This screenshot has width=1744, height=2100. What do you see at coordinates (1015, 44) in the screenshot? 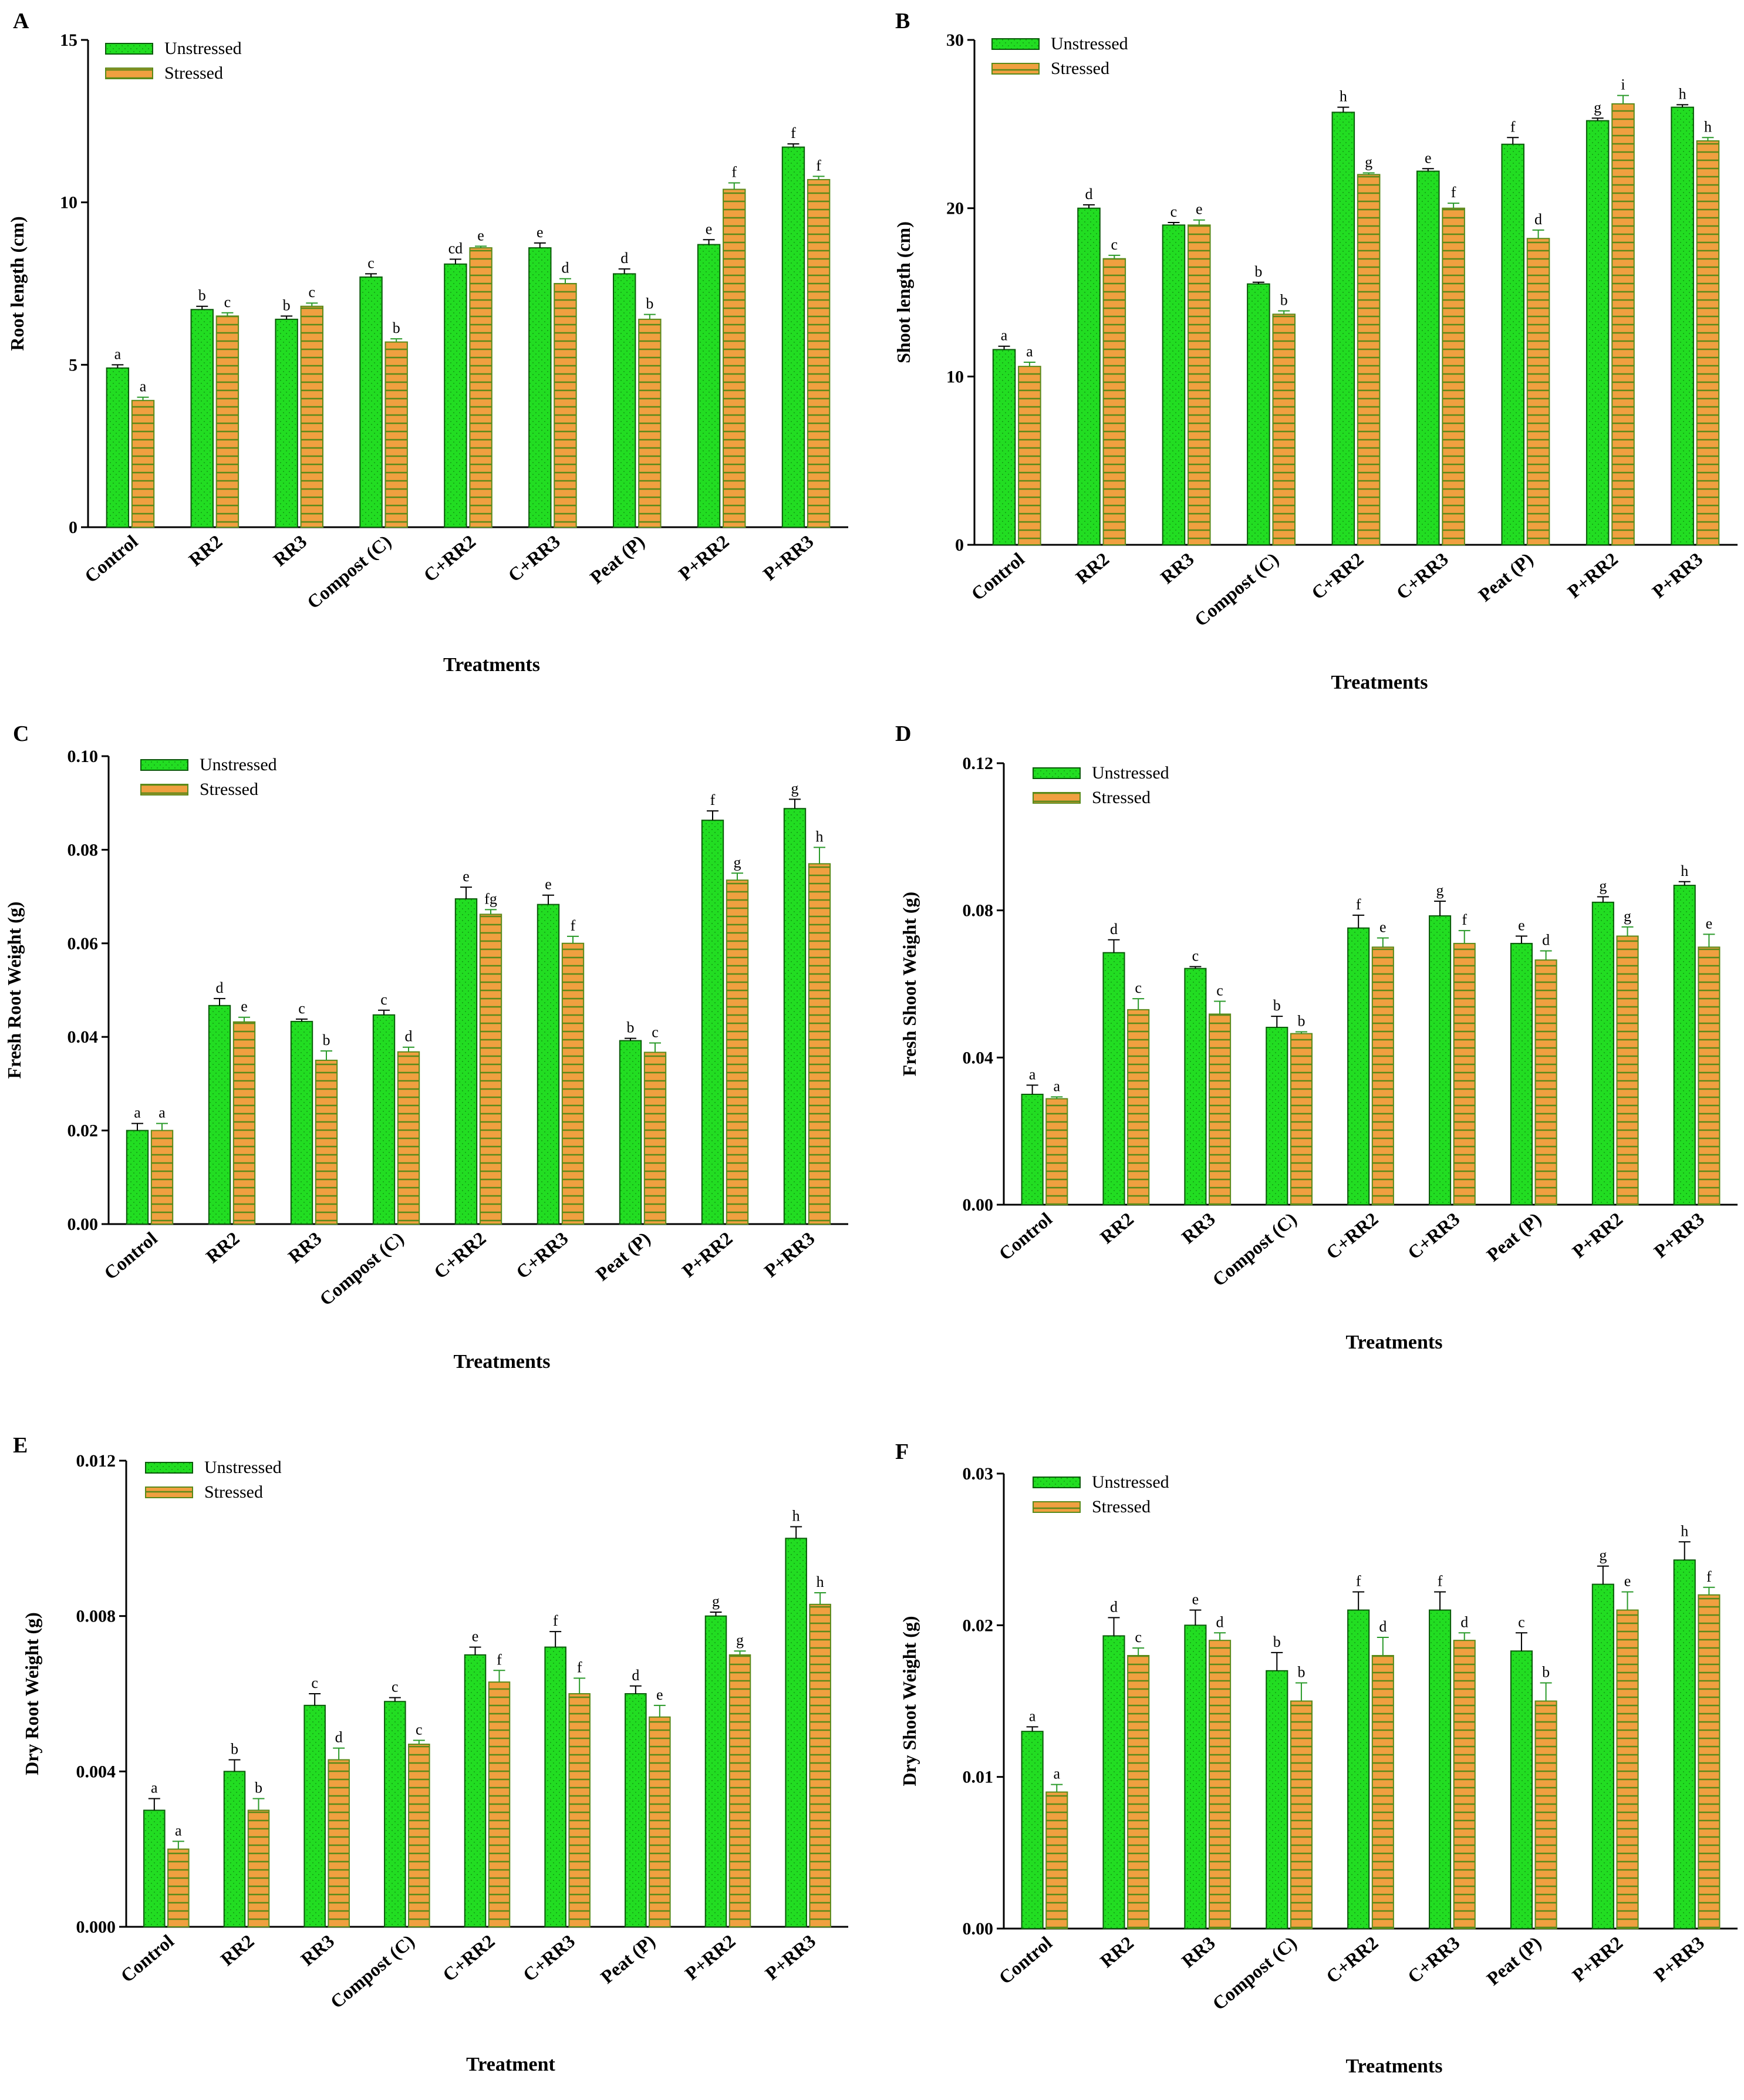
I see `legend-swatch-unstressed` at bounding box center [1015, 44].